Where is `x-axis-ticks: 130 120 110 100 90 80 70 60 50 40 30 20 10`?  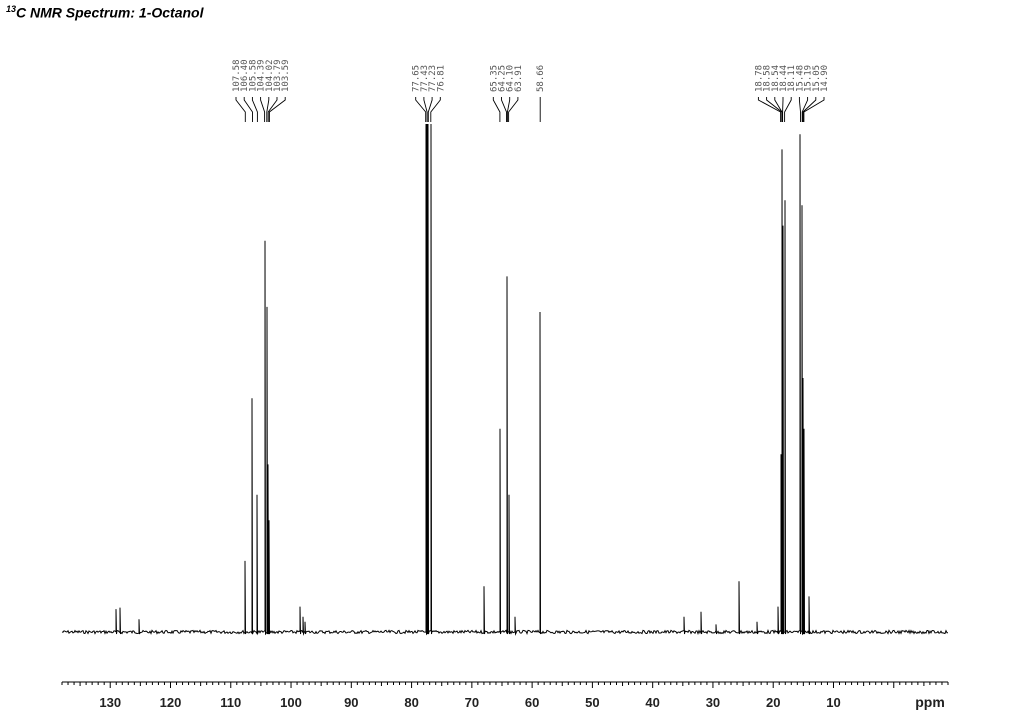
x-axis-ticks: 130 120 110 100 90 80 70 60 50 40 30 20 10 is located at coordinates (505, 696).